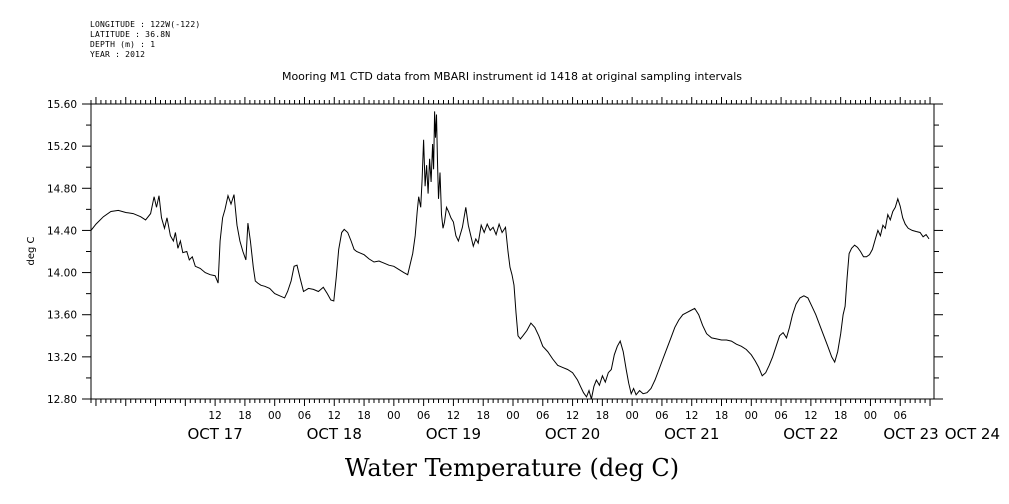 This screenshot has height=504, width=1009. Describe the element at coordinates (691, 434) in the screenshot. I see `date-label: OCT 21` at that location.